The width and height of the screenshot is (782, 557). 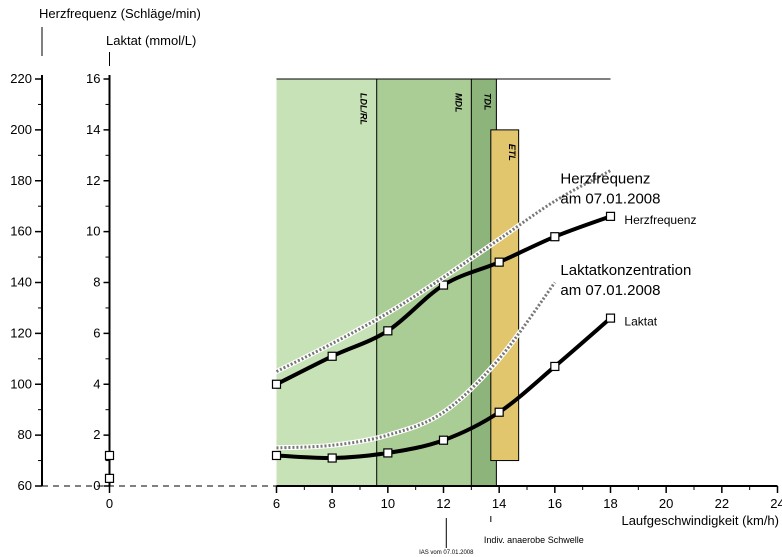 I want to click on hr-tick-label: 220, so click(x=21, y=78).